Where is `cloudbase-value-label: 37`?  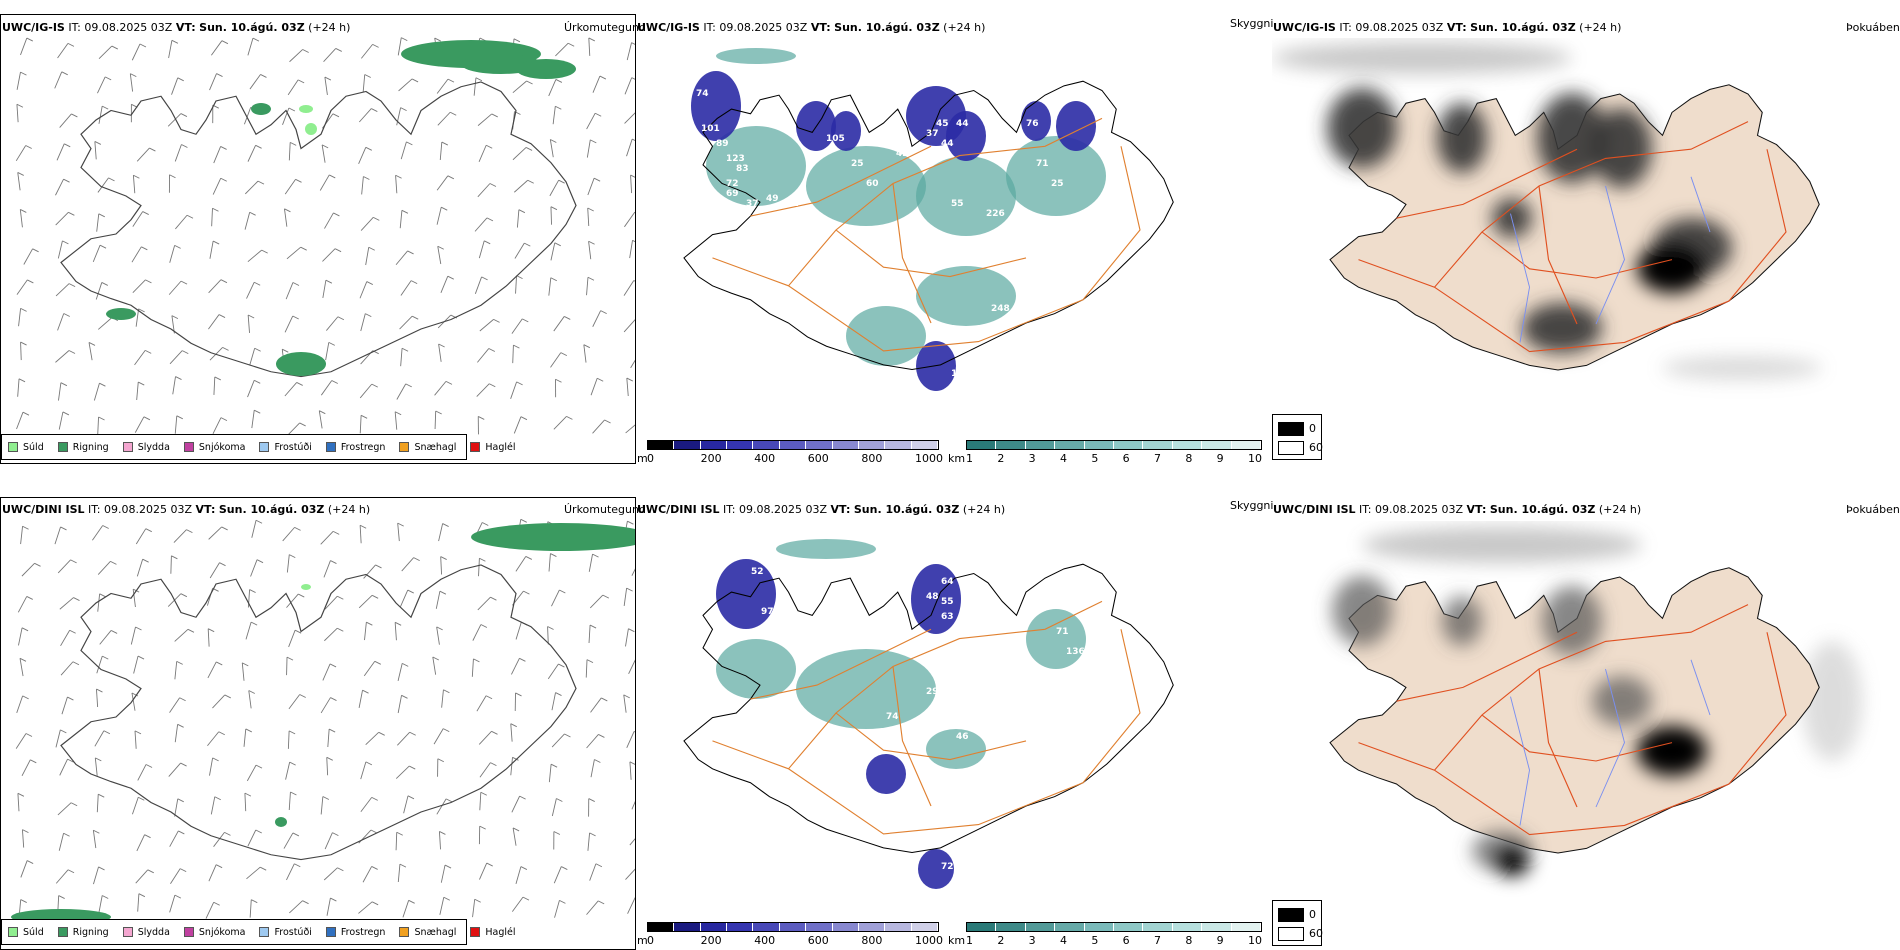 cloudbase-value-label: 37 is located at coordinates (752, 204).